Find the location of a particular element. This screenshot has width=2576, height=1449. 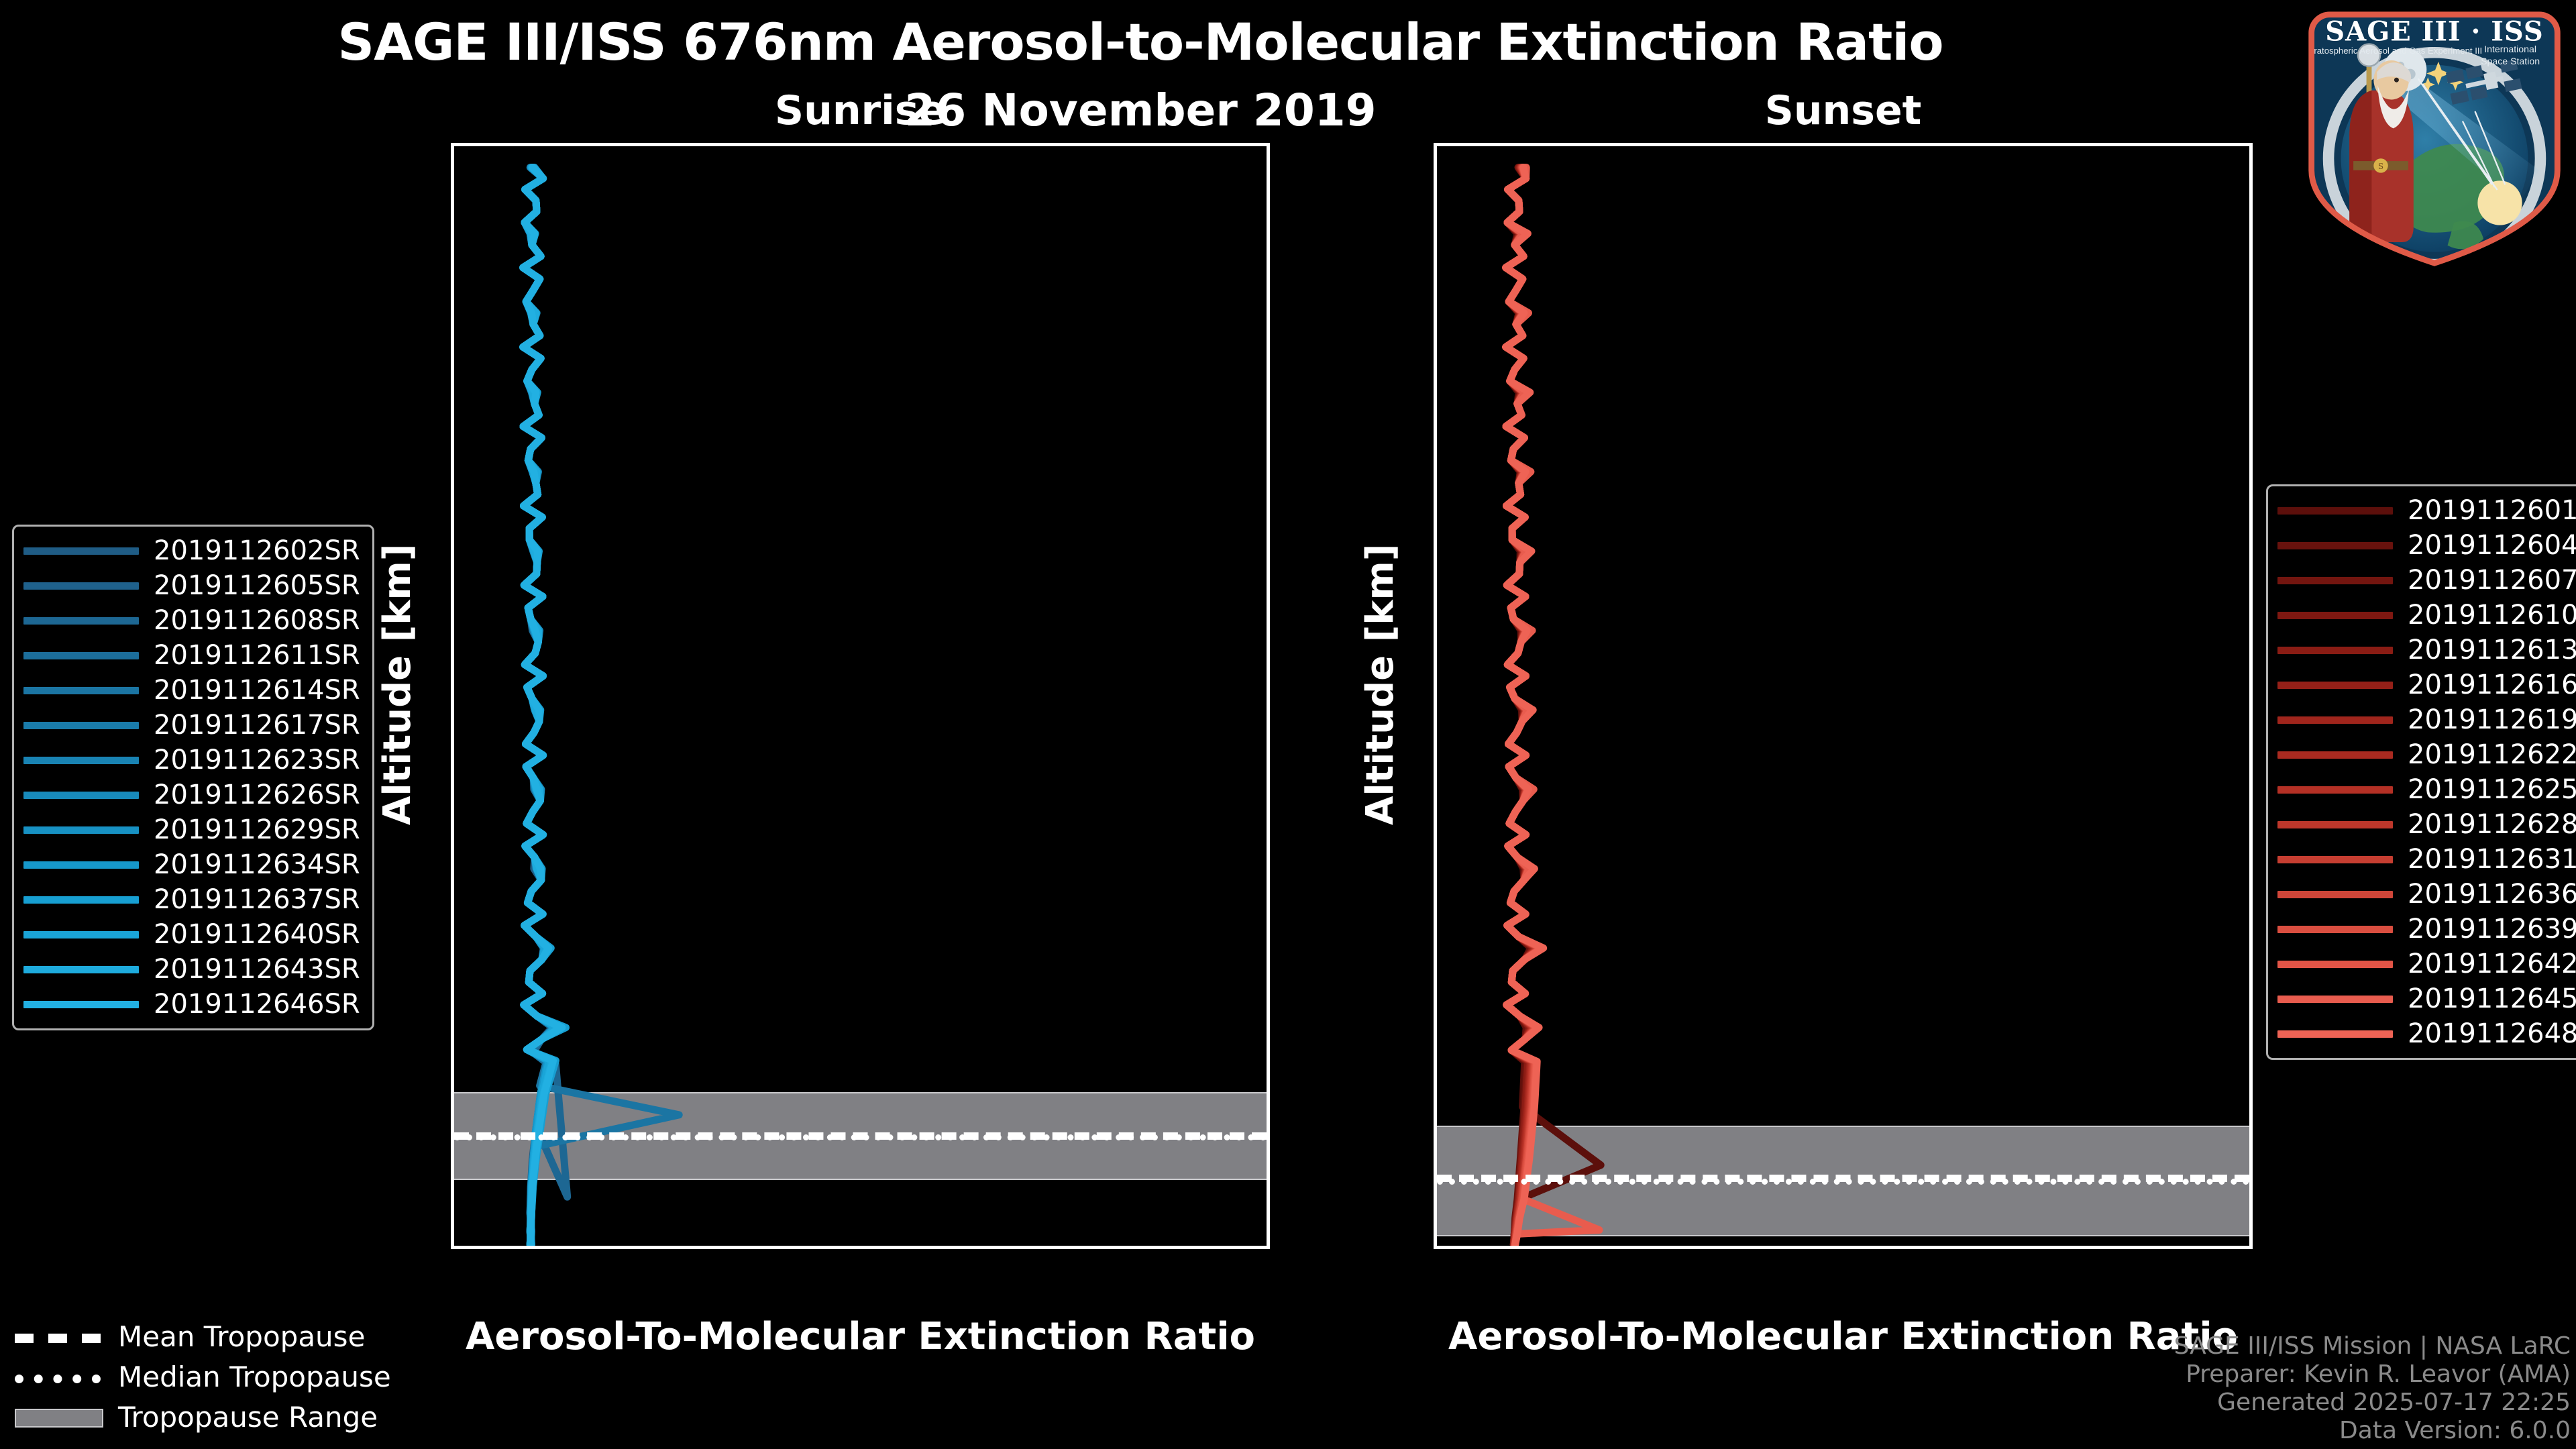

legend-item-label: 2019112645SS is located at coordinates (2492, 998).